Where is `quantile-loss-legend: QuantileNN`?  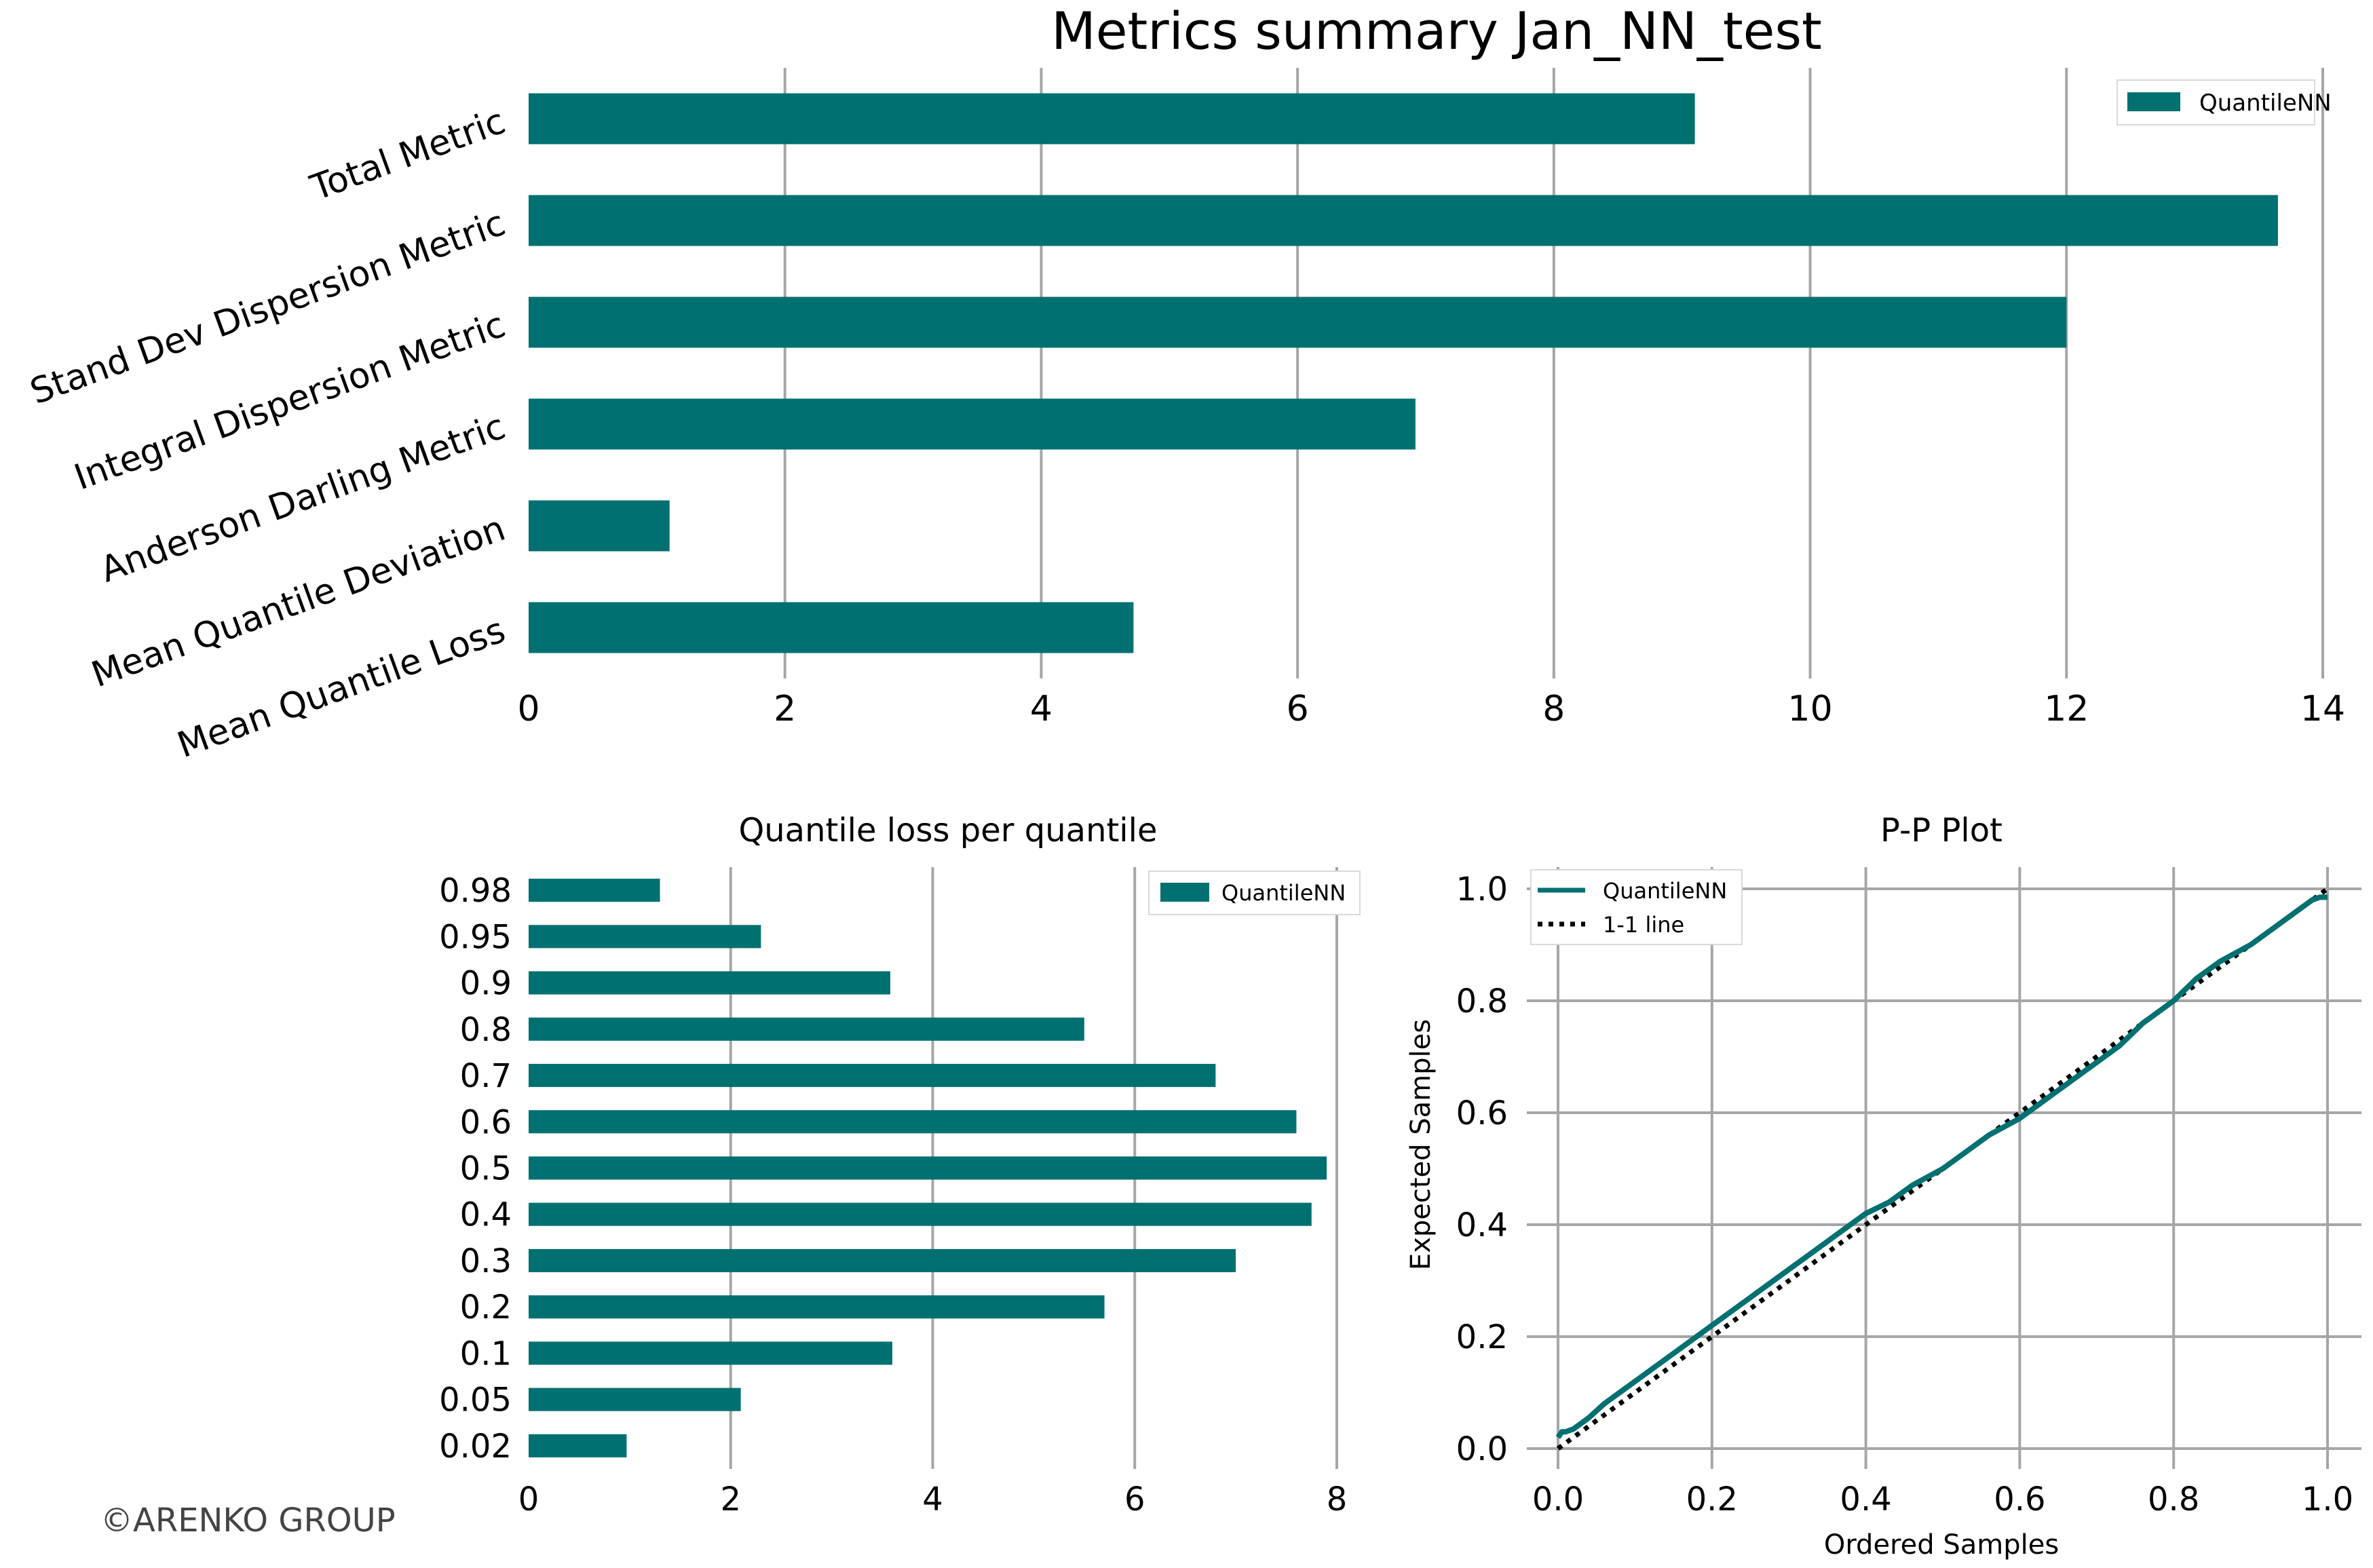
quantile-loss-legend: QuantileNN is located at coordinates (1254, 893).